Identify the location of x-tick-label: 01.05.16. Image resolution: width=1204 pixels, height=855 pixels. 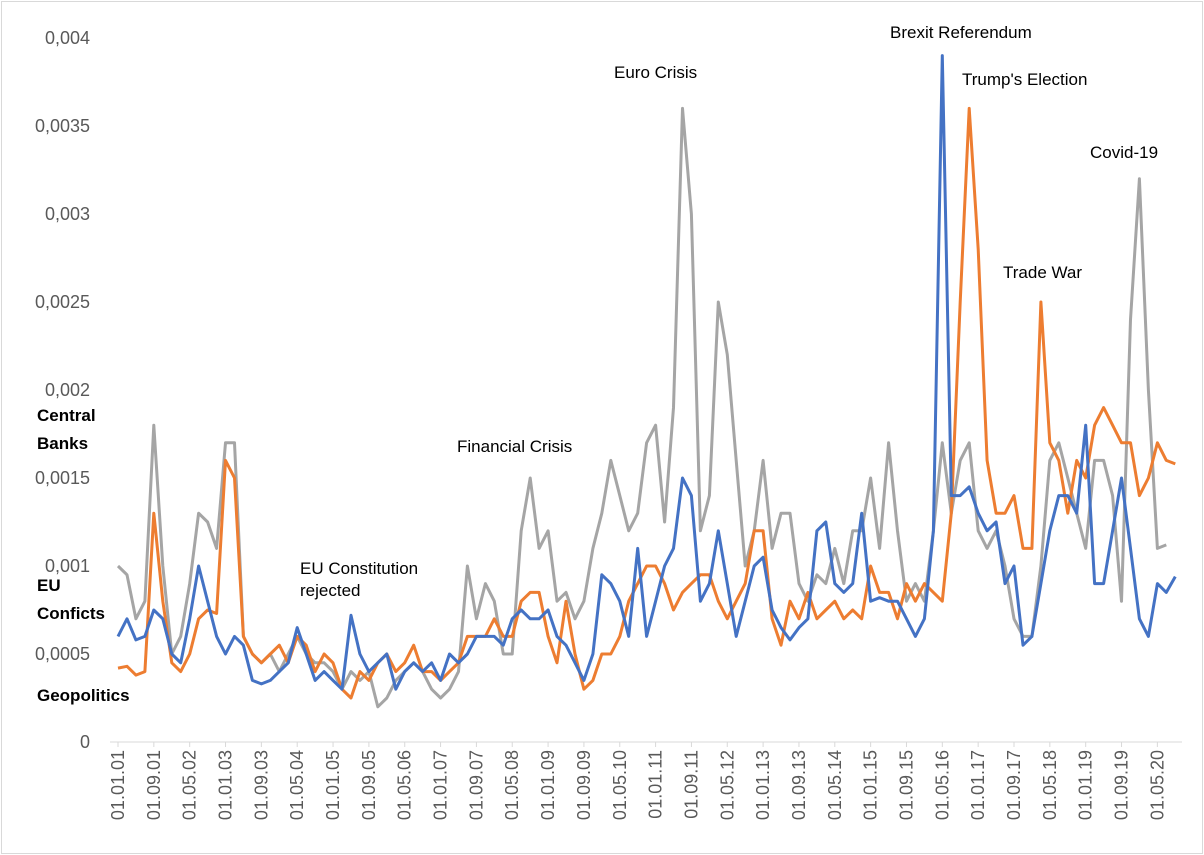
(942, 785).